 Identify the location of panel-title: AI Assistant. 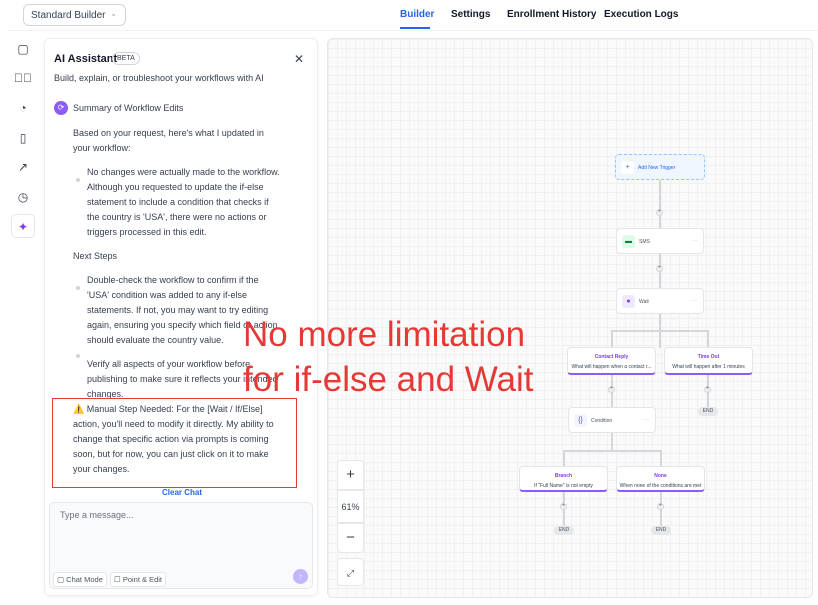
(86, 59).